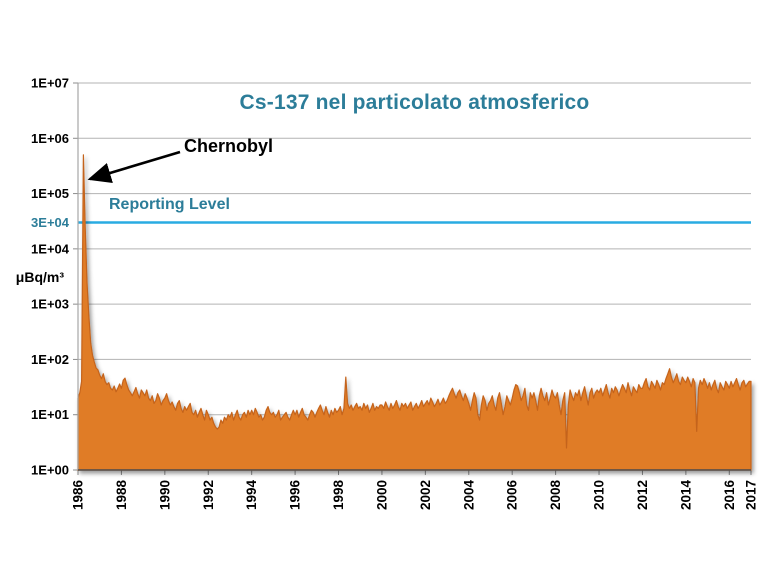 This screenshot has width=768, height=576. Describe the element at coordinates (512, 495) in the screenshot. I see `x-tick-label: 2006` at that location.